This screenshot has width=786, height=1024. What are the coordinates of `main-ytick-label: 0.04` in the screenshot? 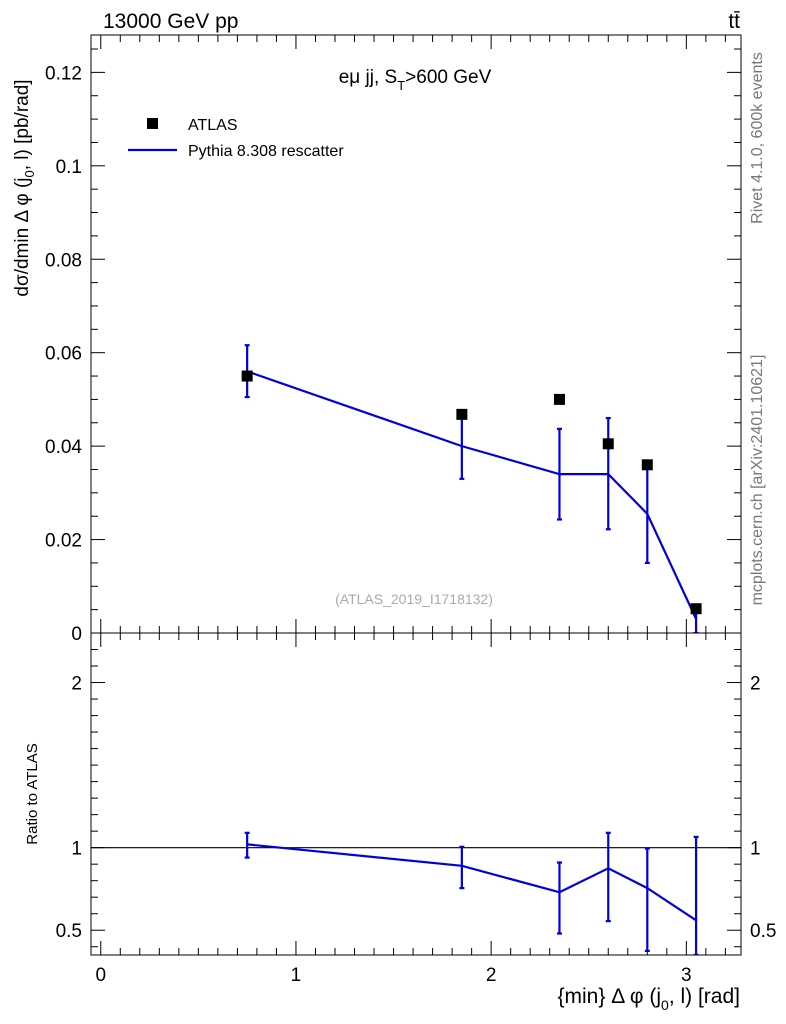 It's located at (63, 447).